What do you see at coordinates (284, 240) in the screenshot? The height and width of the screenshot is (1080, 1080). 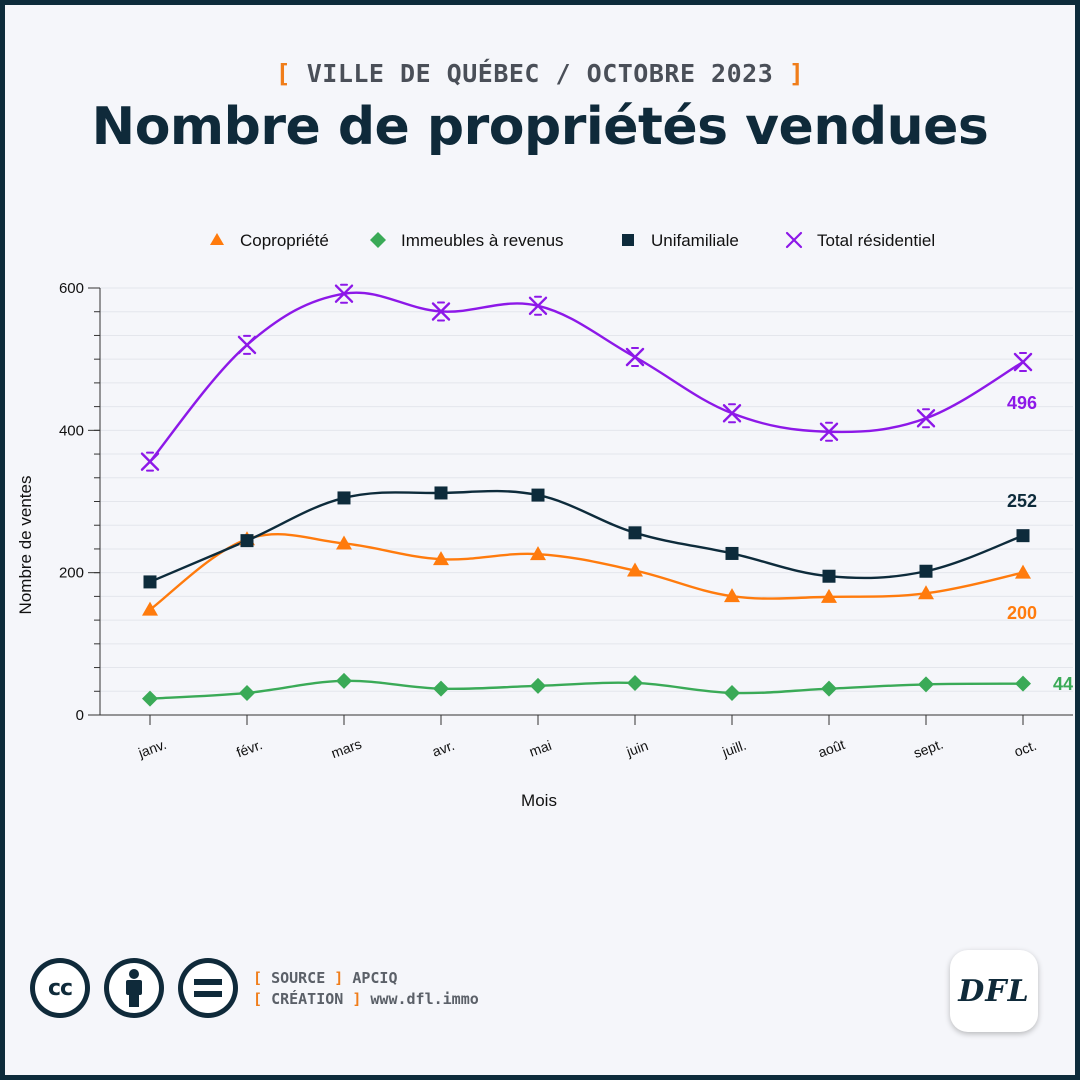 I see `legend-label: Copropriété` at bounding box center [284, 240].